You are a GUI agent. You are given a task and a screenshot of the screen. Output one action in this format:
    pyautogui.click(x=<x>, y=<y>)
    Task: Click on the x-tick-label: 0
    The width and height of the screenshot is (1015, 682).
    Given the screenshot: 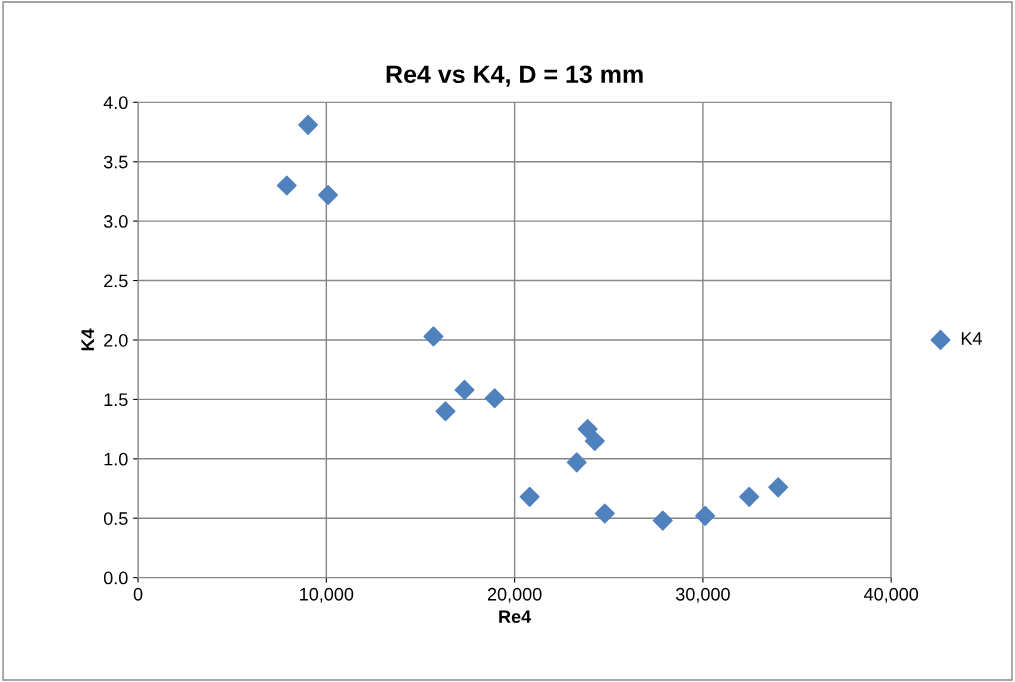 What is the action you would take?
    pyautogui.click(x=138, y=594)
    